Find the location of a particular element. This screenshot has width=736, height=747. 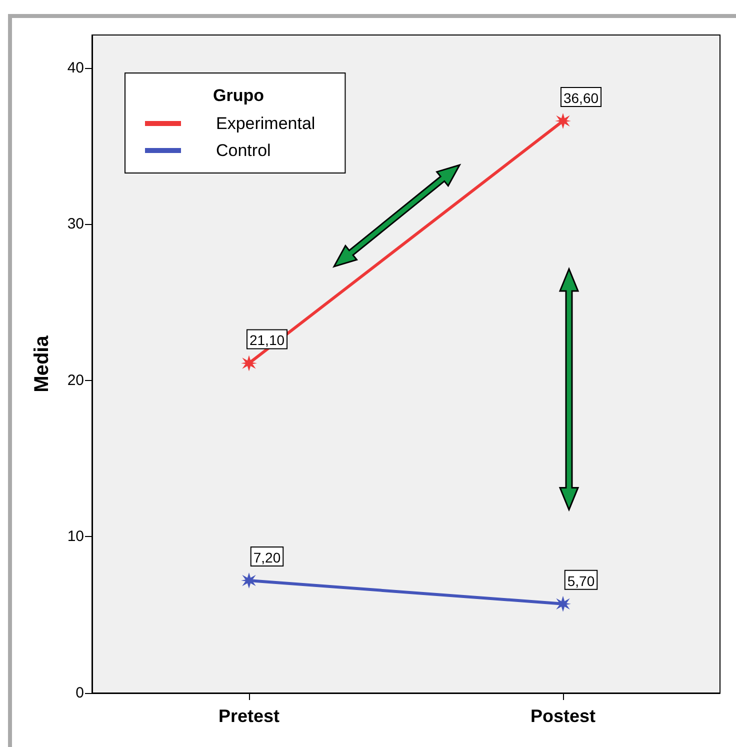

y-tick-label: 0 is located at coordinates (80, 693).